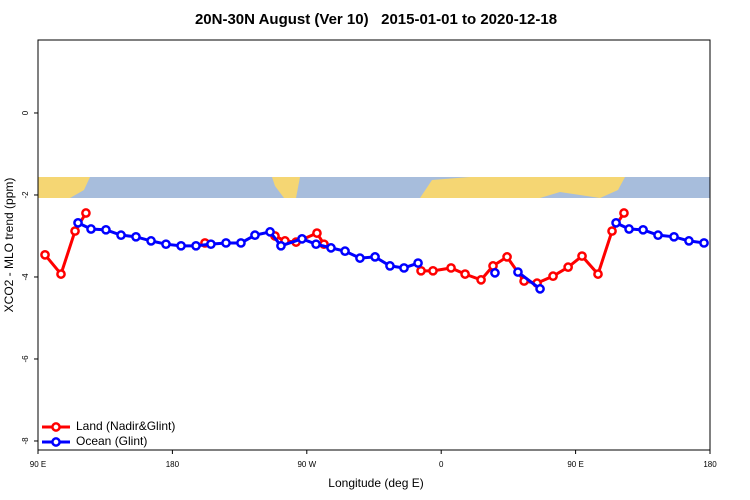 Image resolution: width=750 pixels, height=500 pixels. I want to click on y-tick-label: 0, so click(25, 112).